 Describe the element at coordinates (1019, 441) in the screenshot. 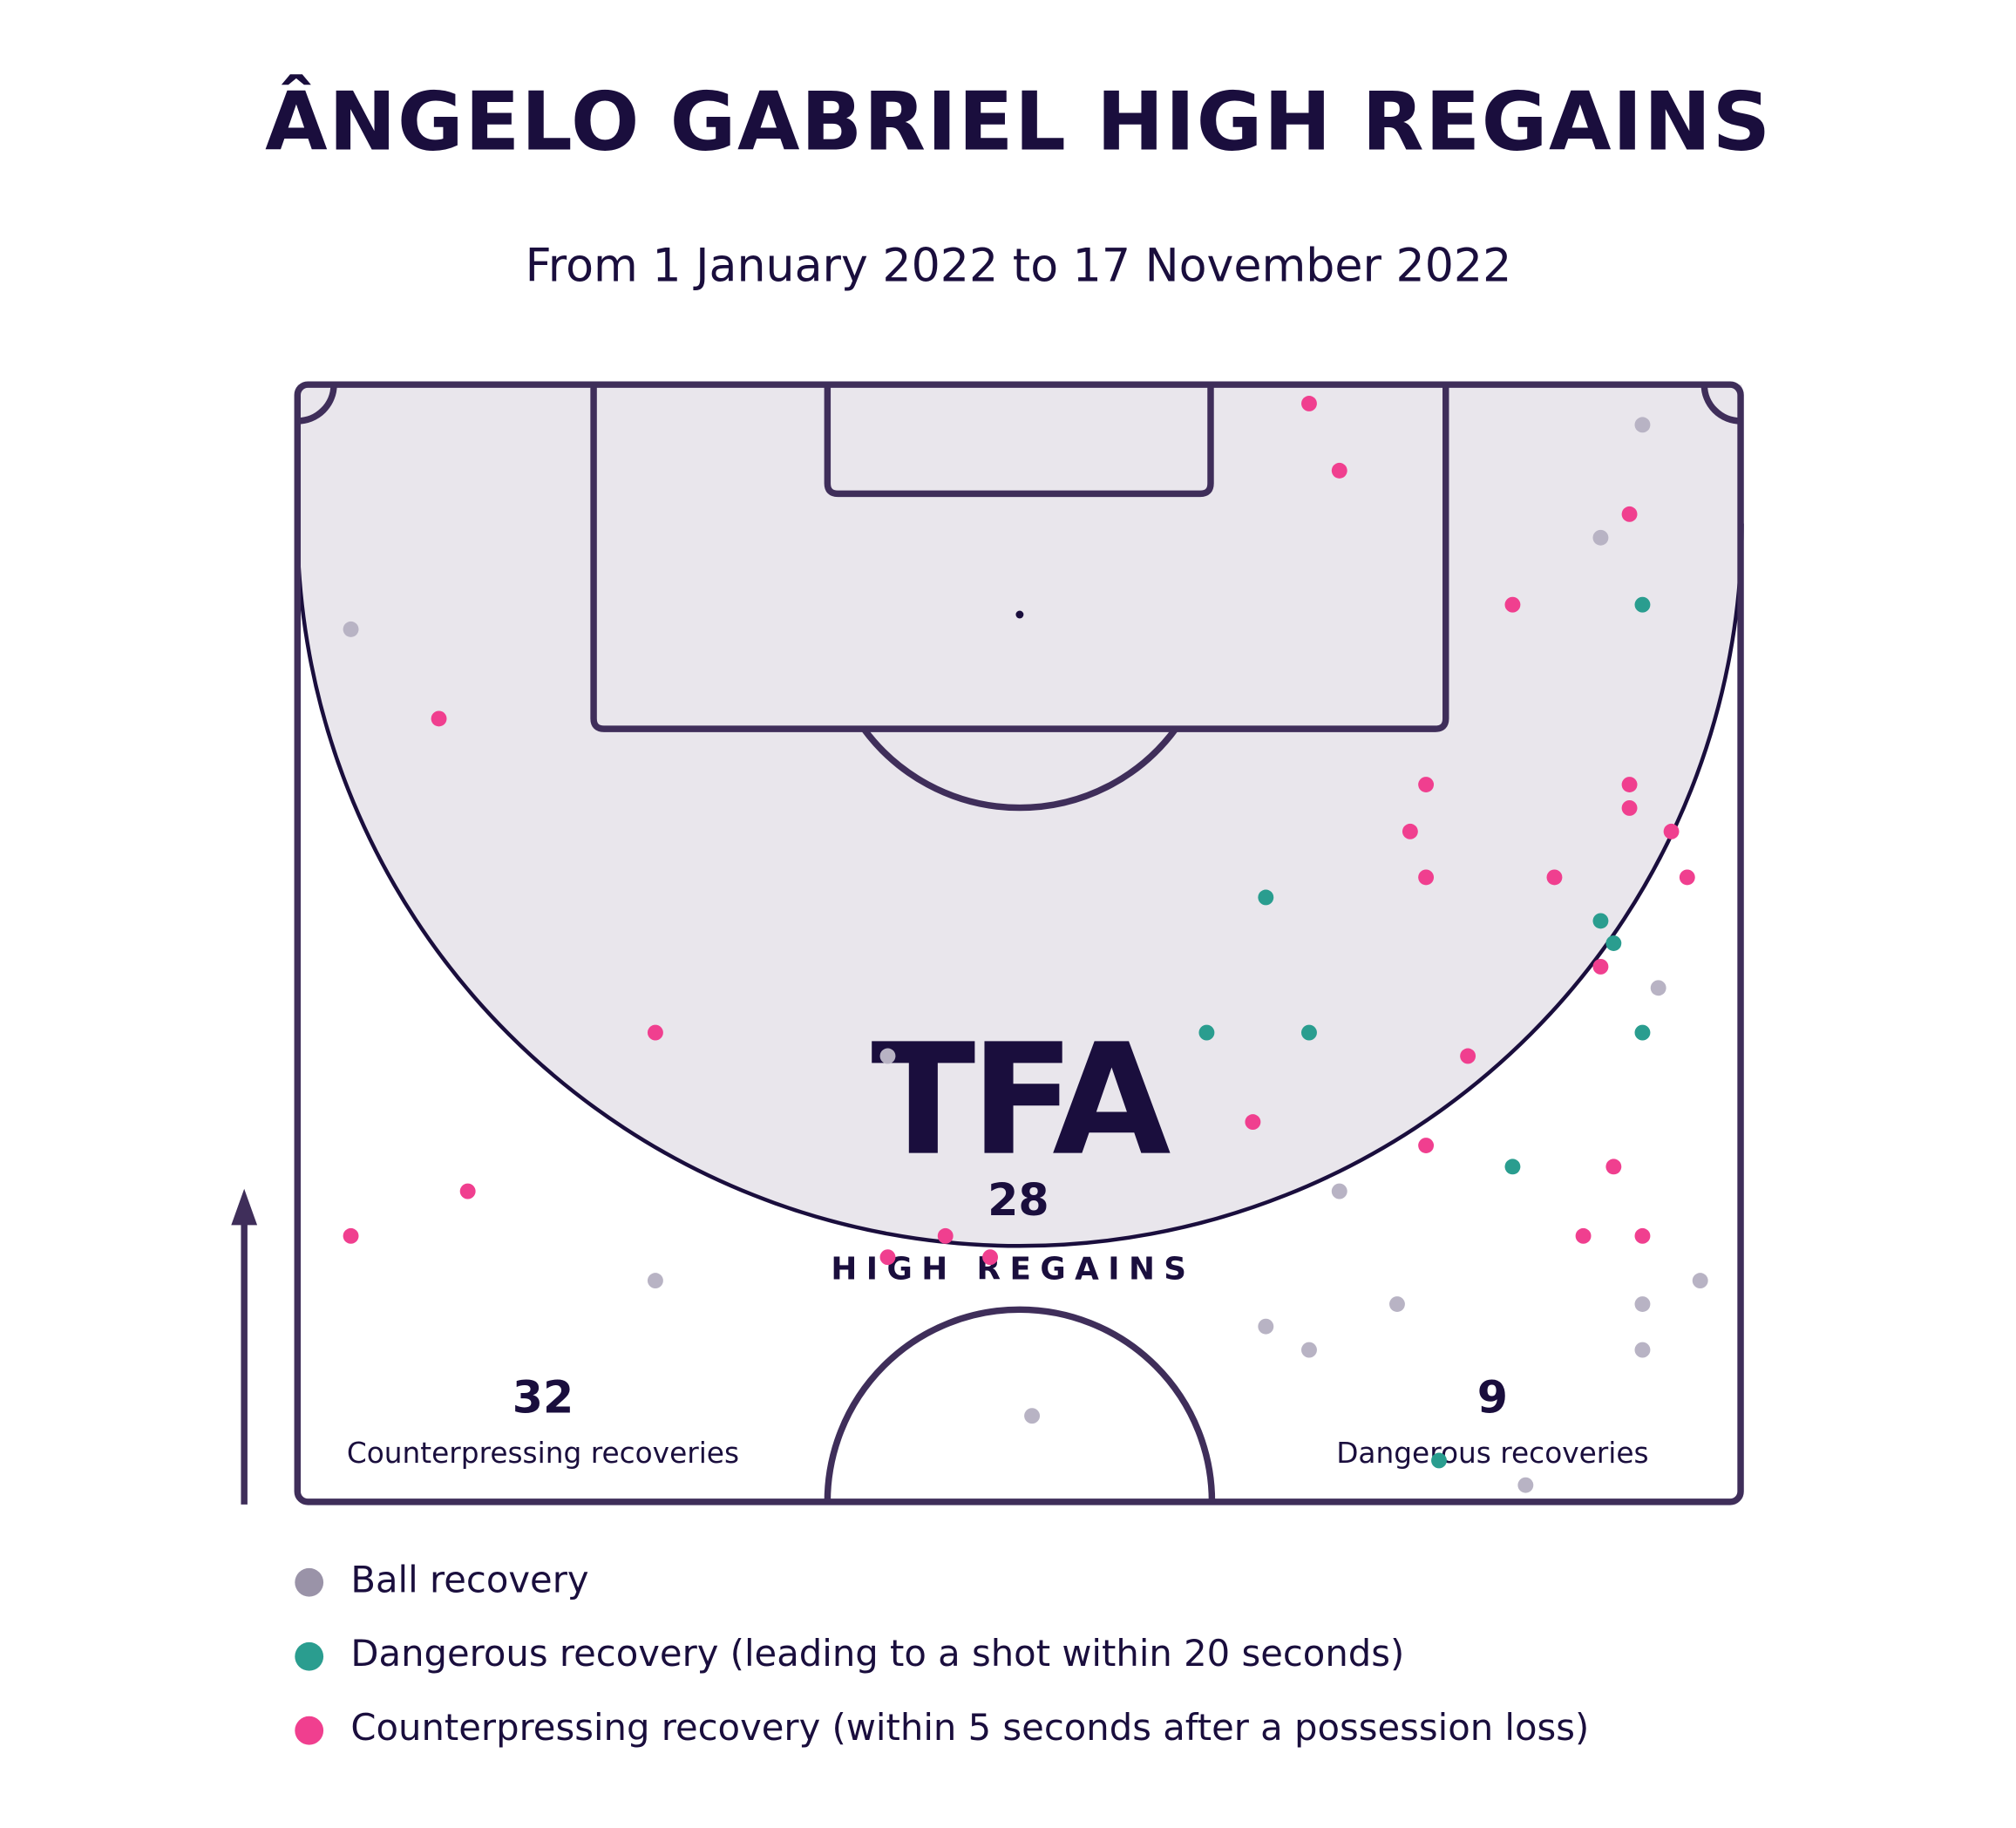

I see `six-yard-box` at that location.